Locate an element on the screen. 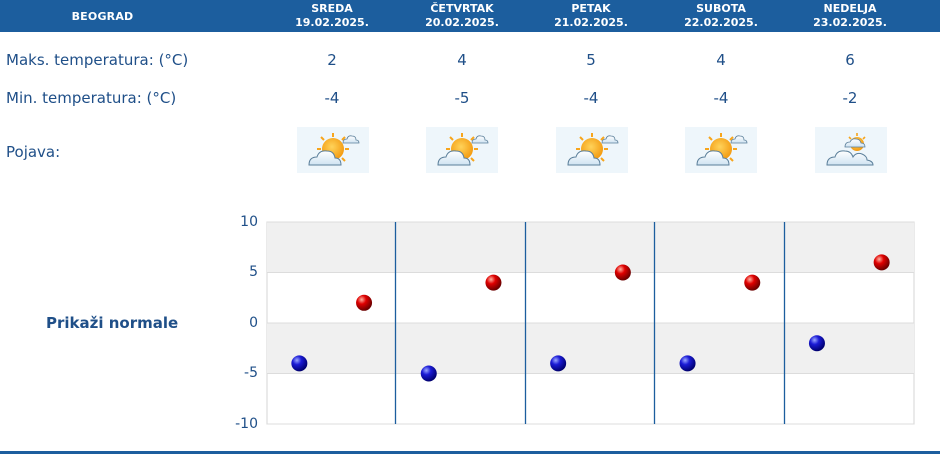  min-temp-value: -2 is located at coordinates (850, 98).